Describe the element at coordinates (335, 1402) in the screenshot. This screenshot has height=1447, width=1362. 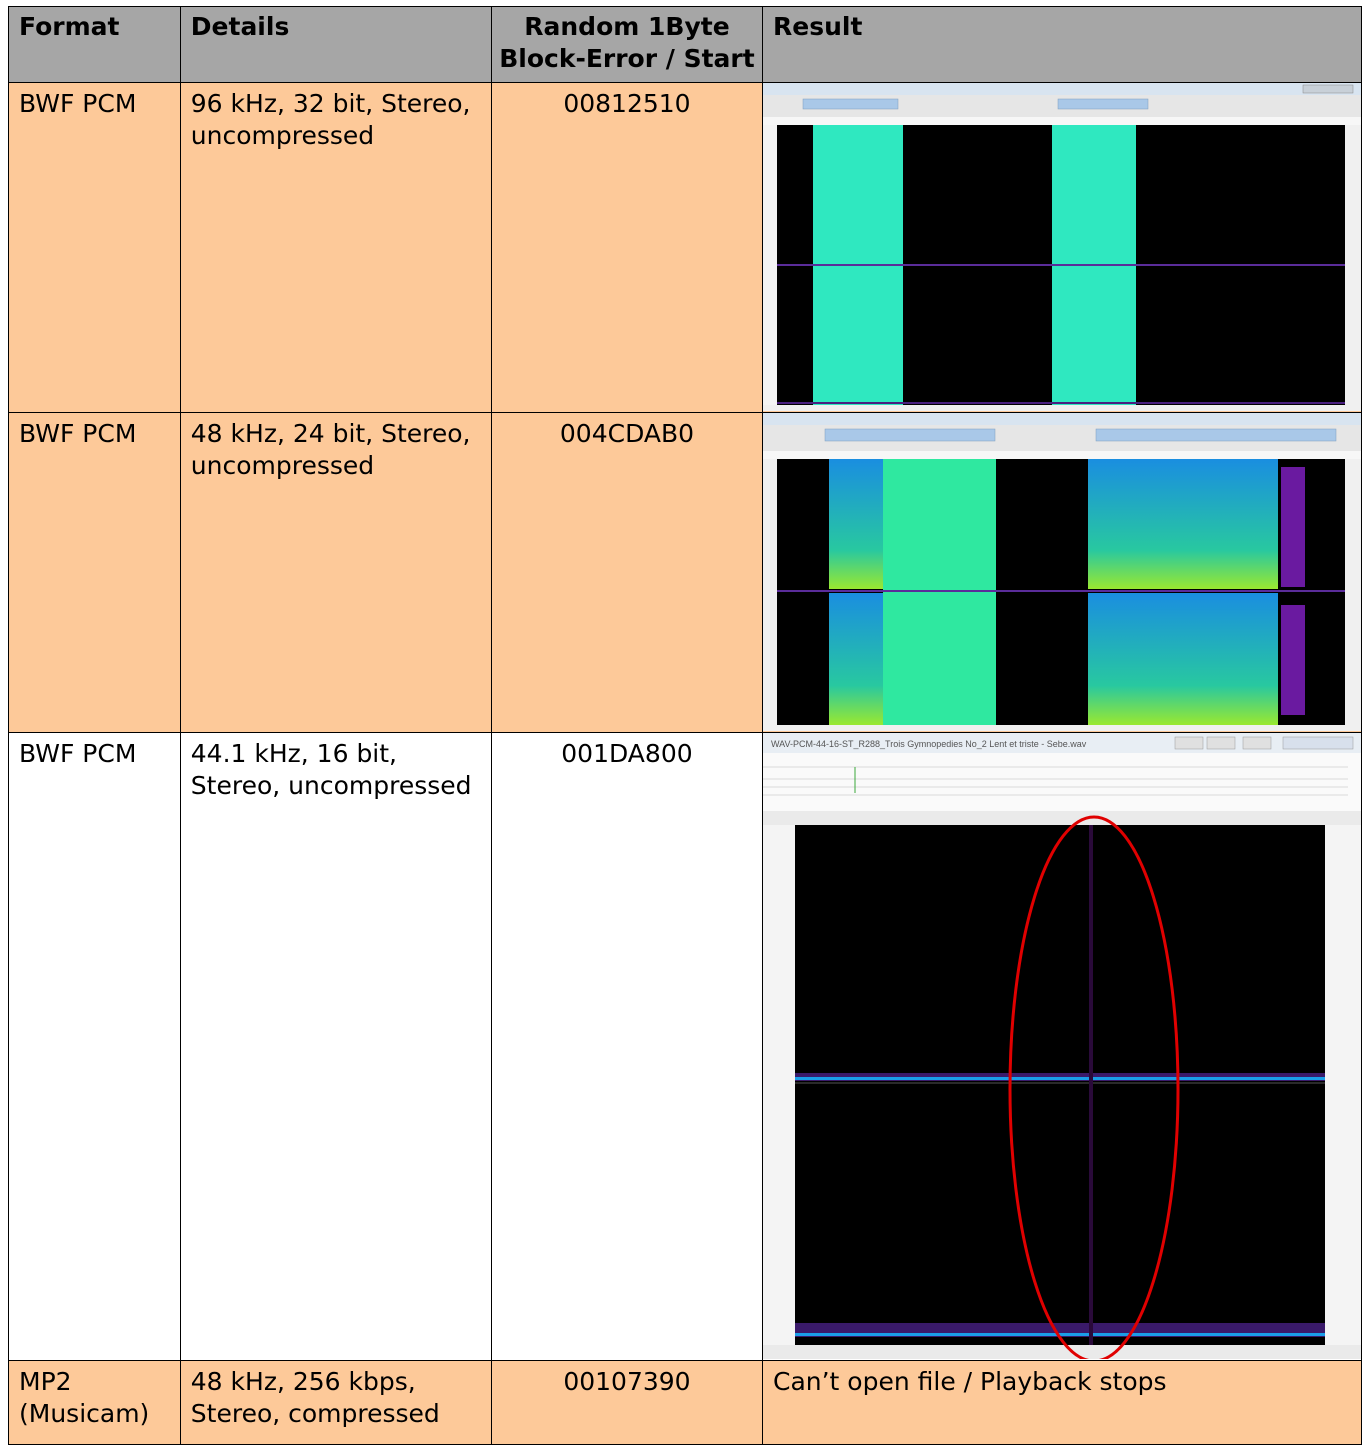
I see `details-cell: 48 kHz, 256 kbps, Stereo, compressed` at that location.